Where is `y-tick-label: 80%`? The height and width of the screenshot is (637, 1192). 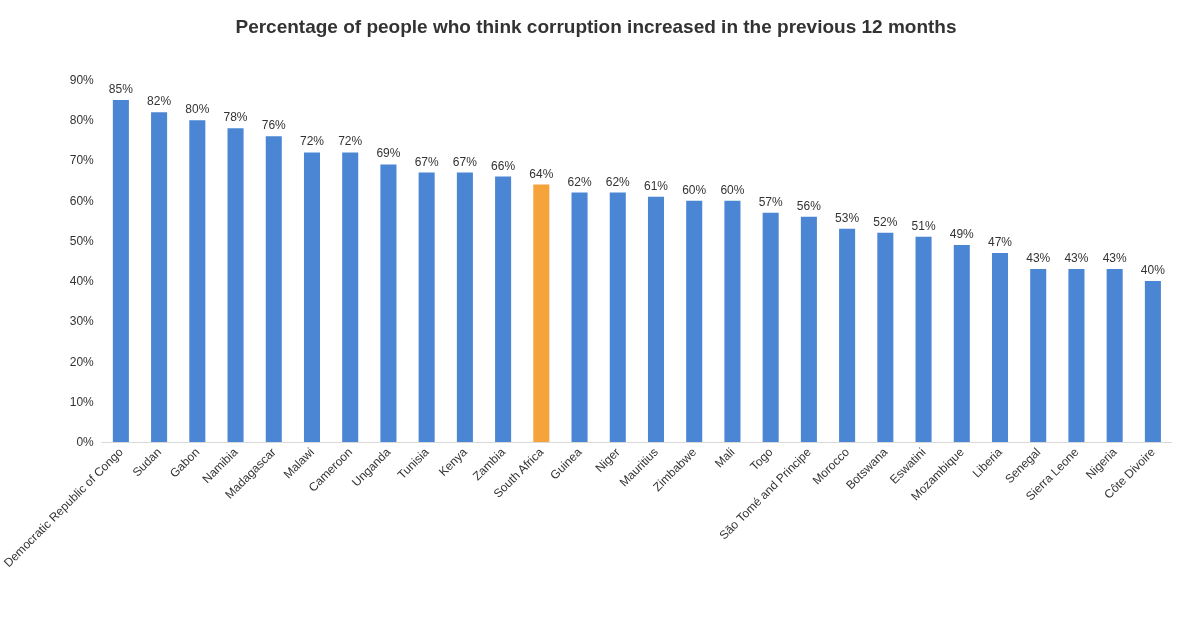
y-tick-label: 80% is located at coordinates (82, 120).